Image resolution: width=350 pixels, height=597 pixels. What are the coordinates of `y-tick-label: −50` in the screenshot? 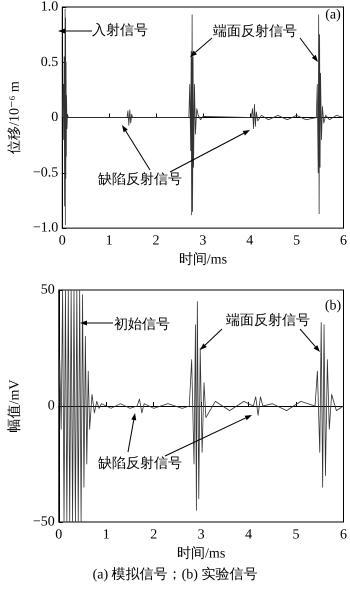 It's located at (43, 522).